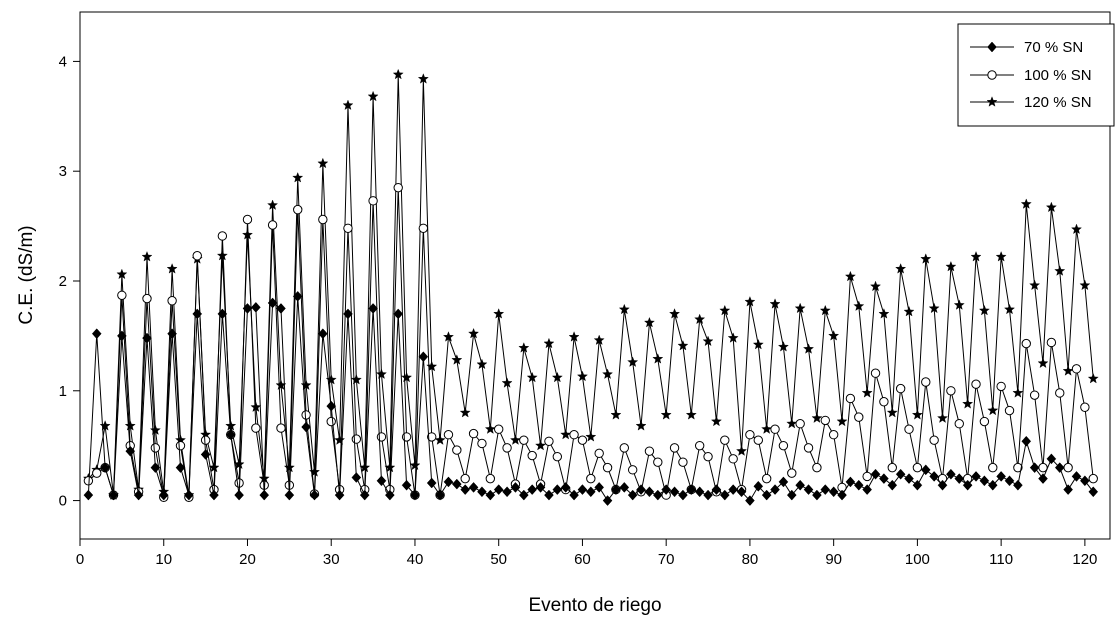 The height and width of the screenshot is (618, 1120). I want to click on y-tick-label: 3, so click(63, 171).